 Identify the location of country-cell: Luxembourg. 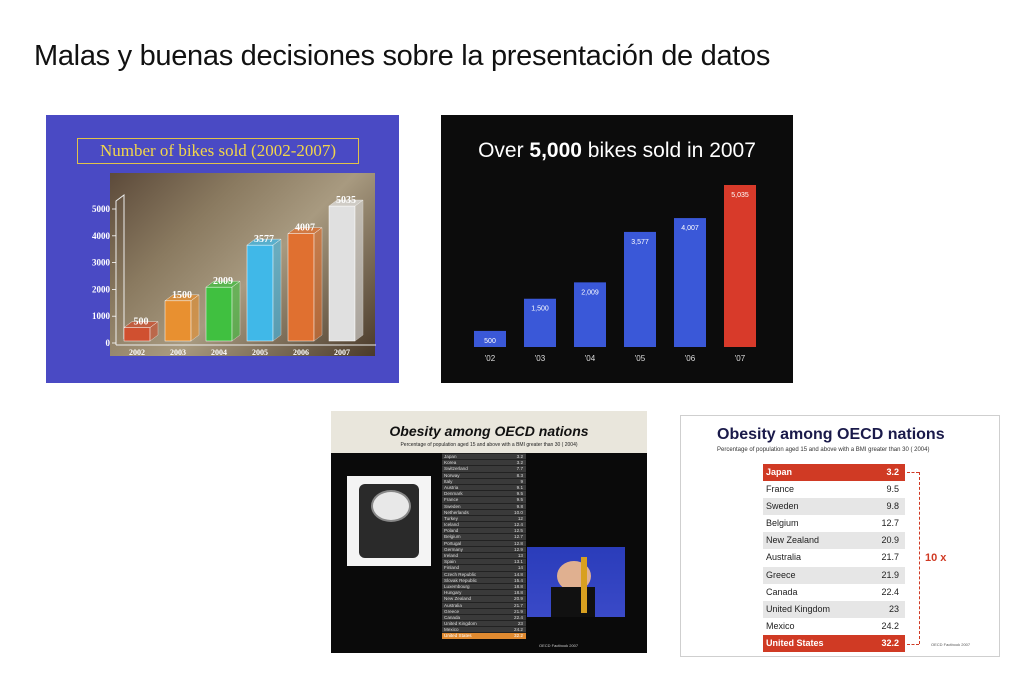
(457, 586).